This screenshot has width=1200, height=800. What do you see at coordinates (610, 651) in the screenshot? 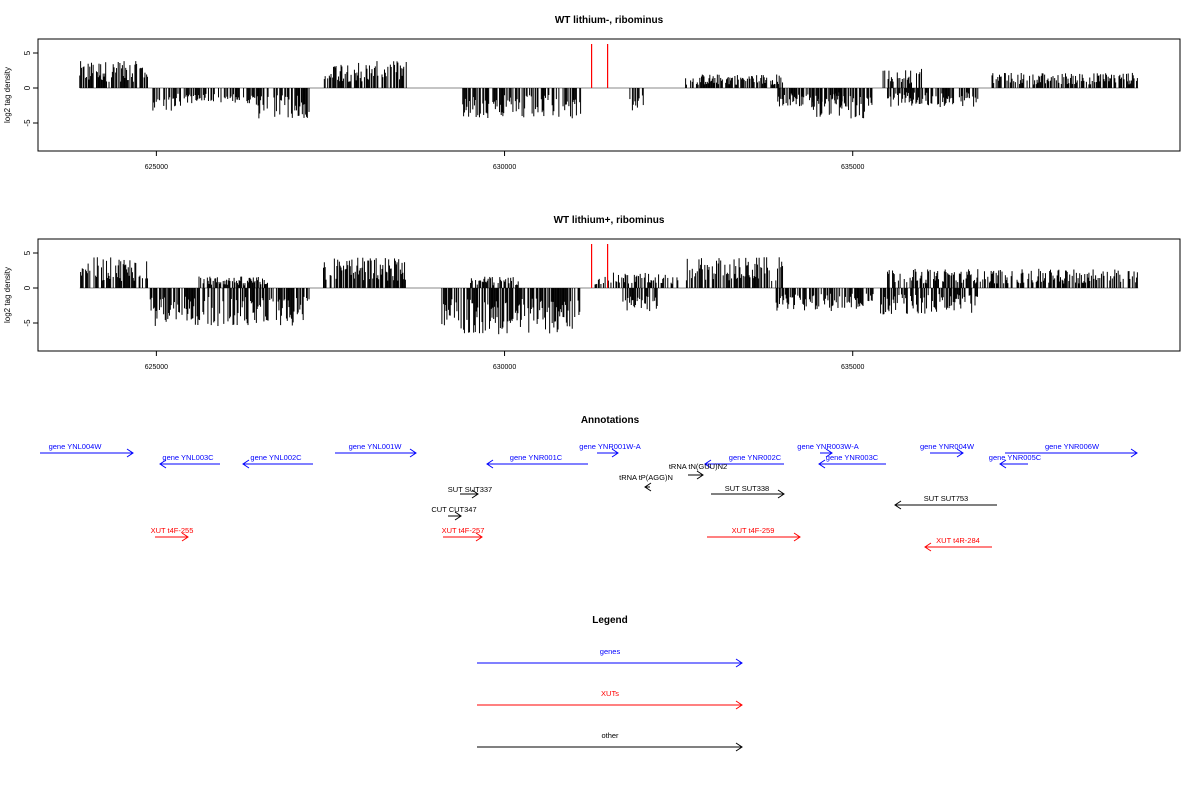
I see `legend-label: genes` at bounding box center [610, 651].